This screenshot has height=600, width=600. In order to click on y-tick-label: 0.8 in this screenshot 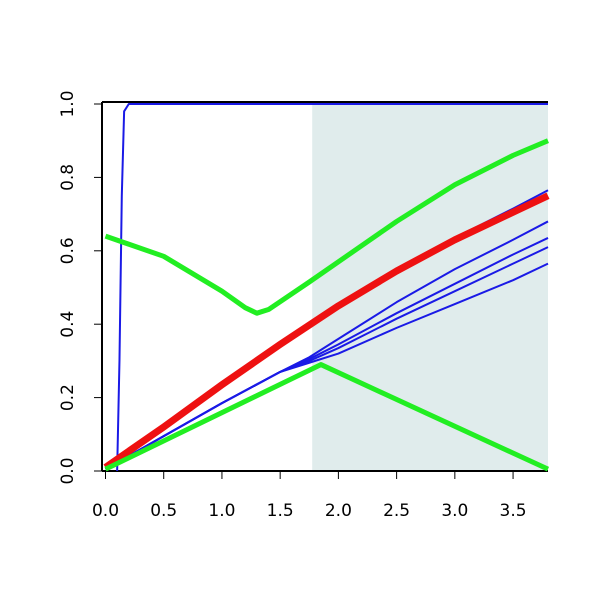, I will do `click(68, 177)`.